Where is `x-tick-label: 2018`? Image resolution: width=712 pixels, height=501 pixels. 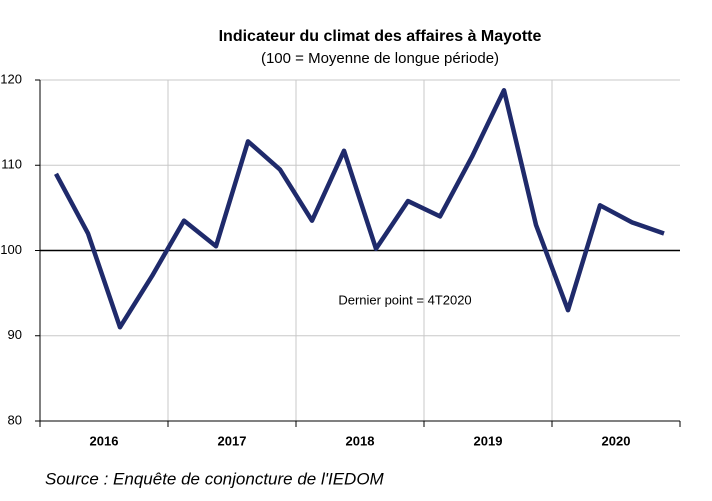
x-tick-label: 2018 is located at coordinates (360, 440).